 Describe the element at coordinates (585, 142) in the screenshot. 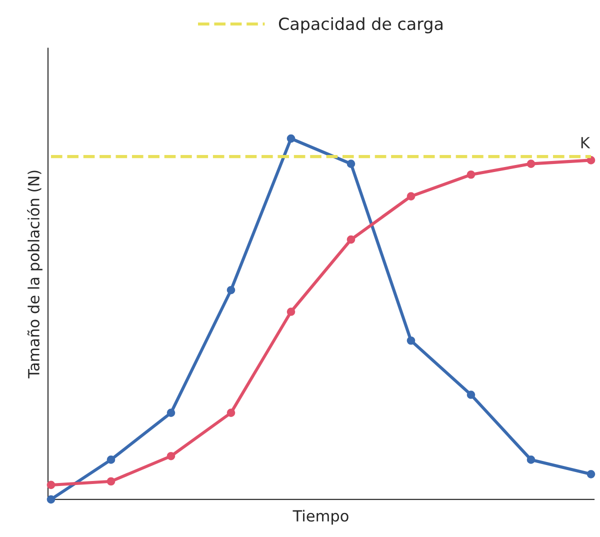

I see `annotation: K` at that location.